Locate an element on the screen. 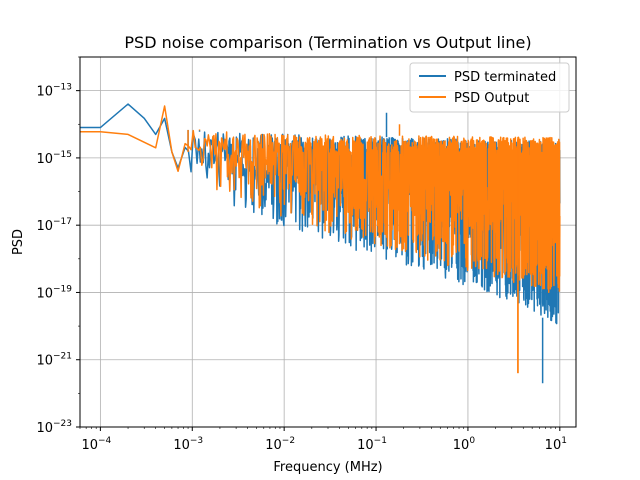  y-tick-label: 10−15 is located at coordinates (54, 158).